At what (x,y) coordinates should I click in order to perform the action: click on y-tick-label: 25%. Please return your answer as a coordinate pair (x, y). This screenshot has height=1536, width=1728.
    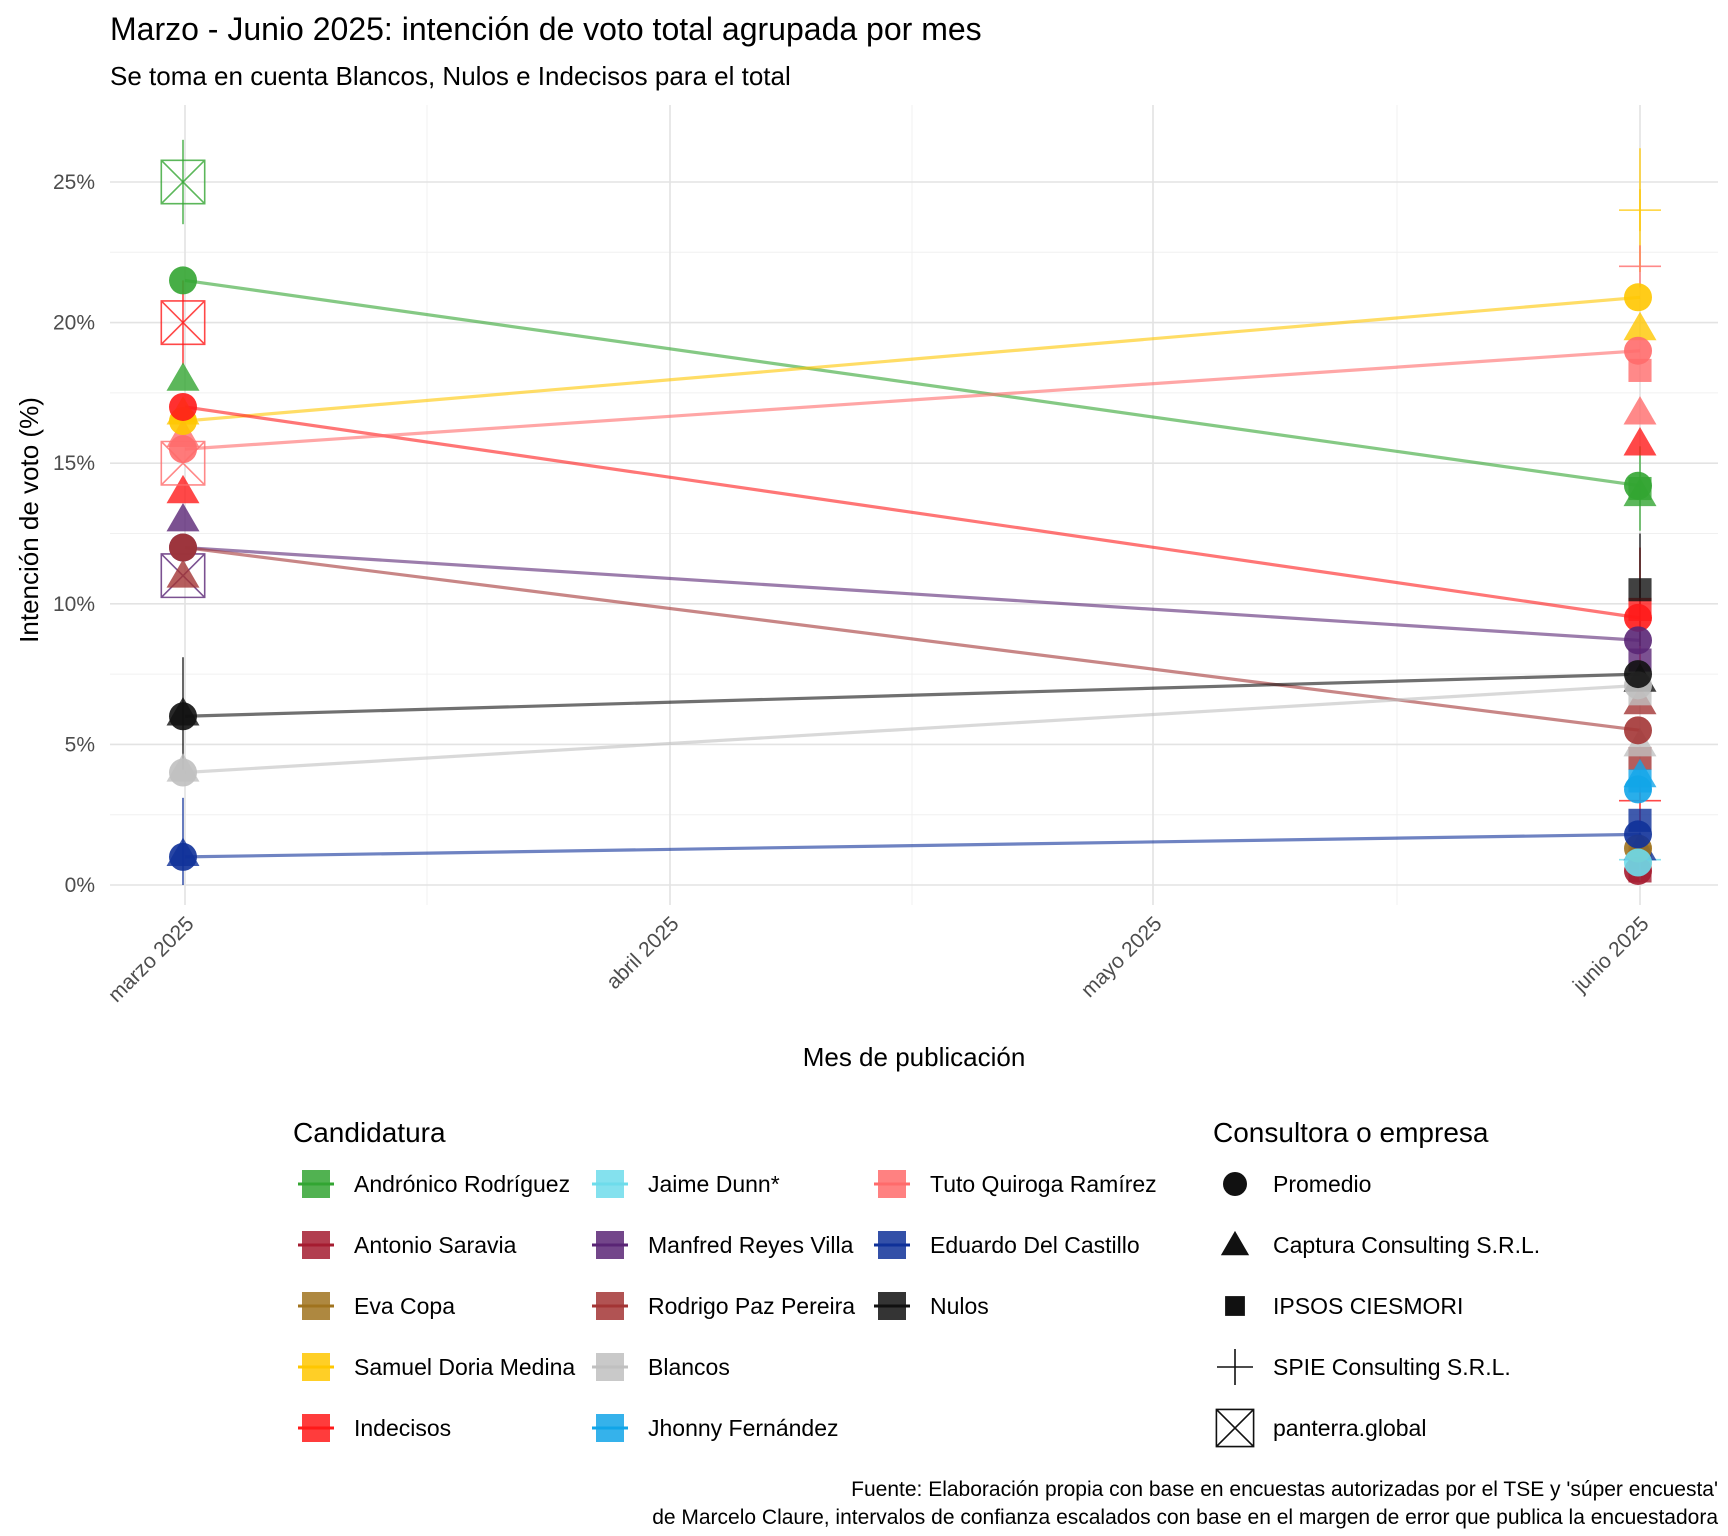
    Looking at the image, I should click on (74, 182).